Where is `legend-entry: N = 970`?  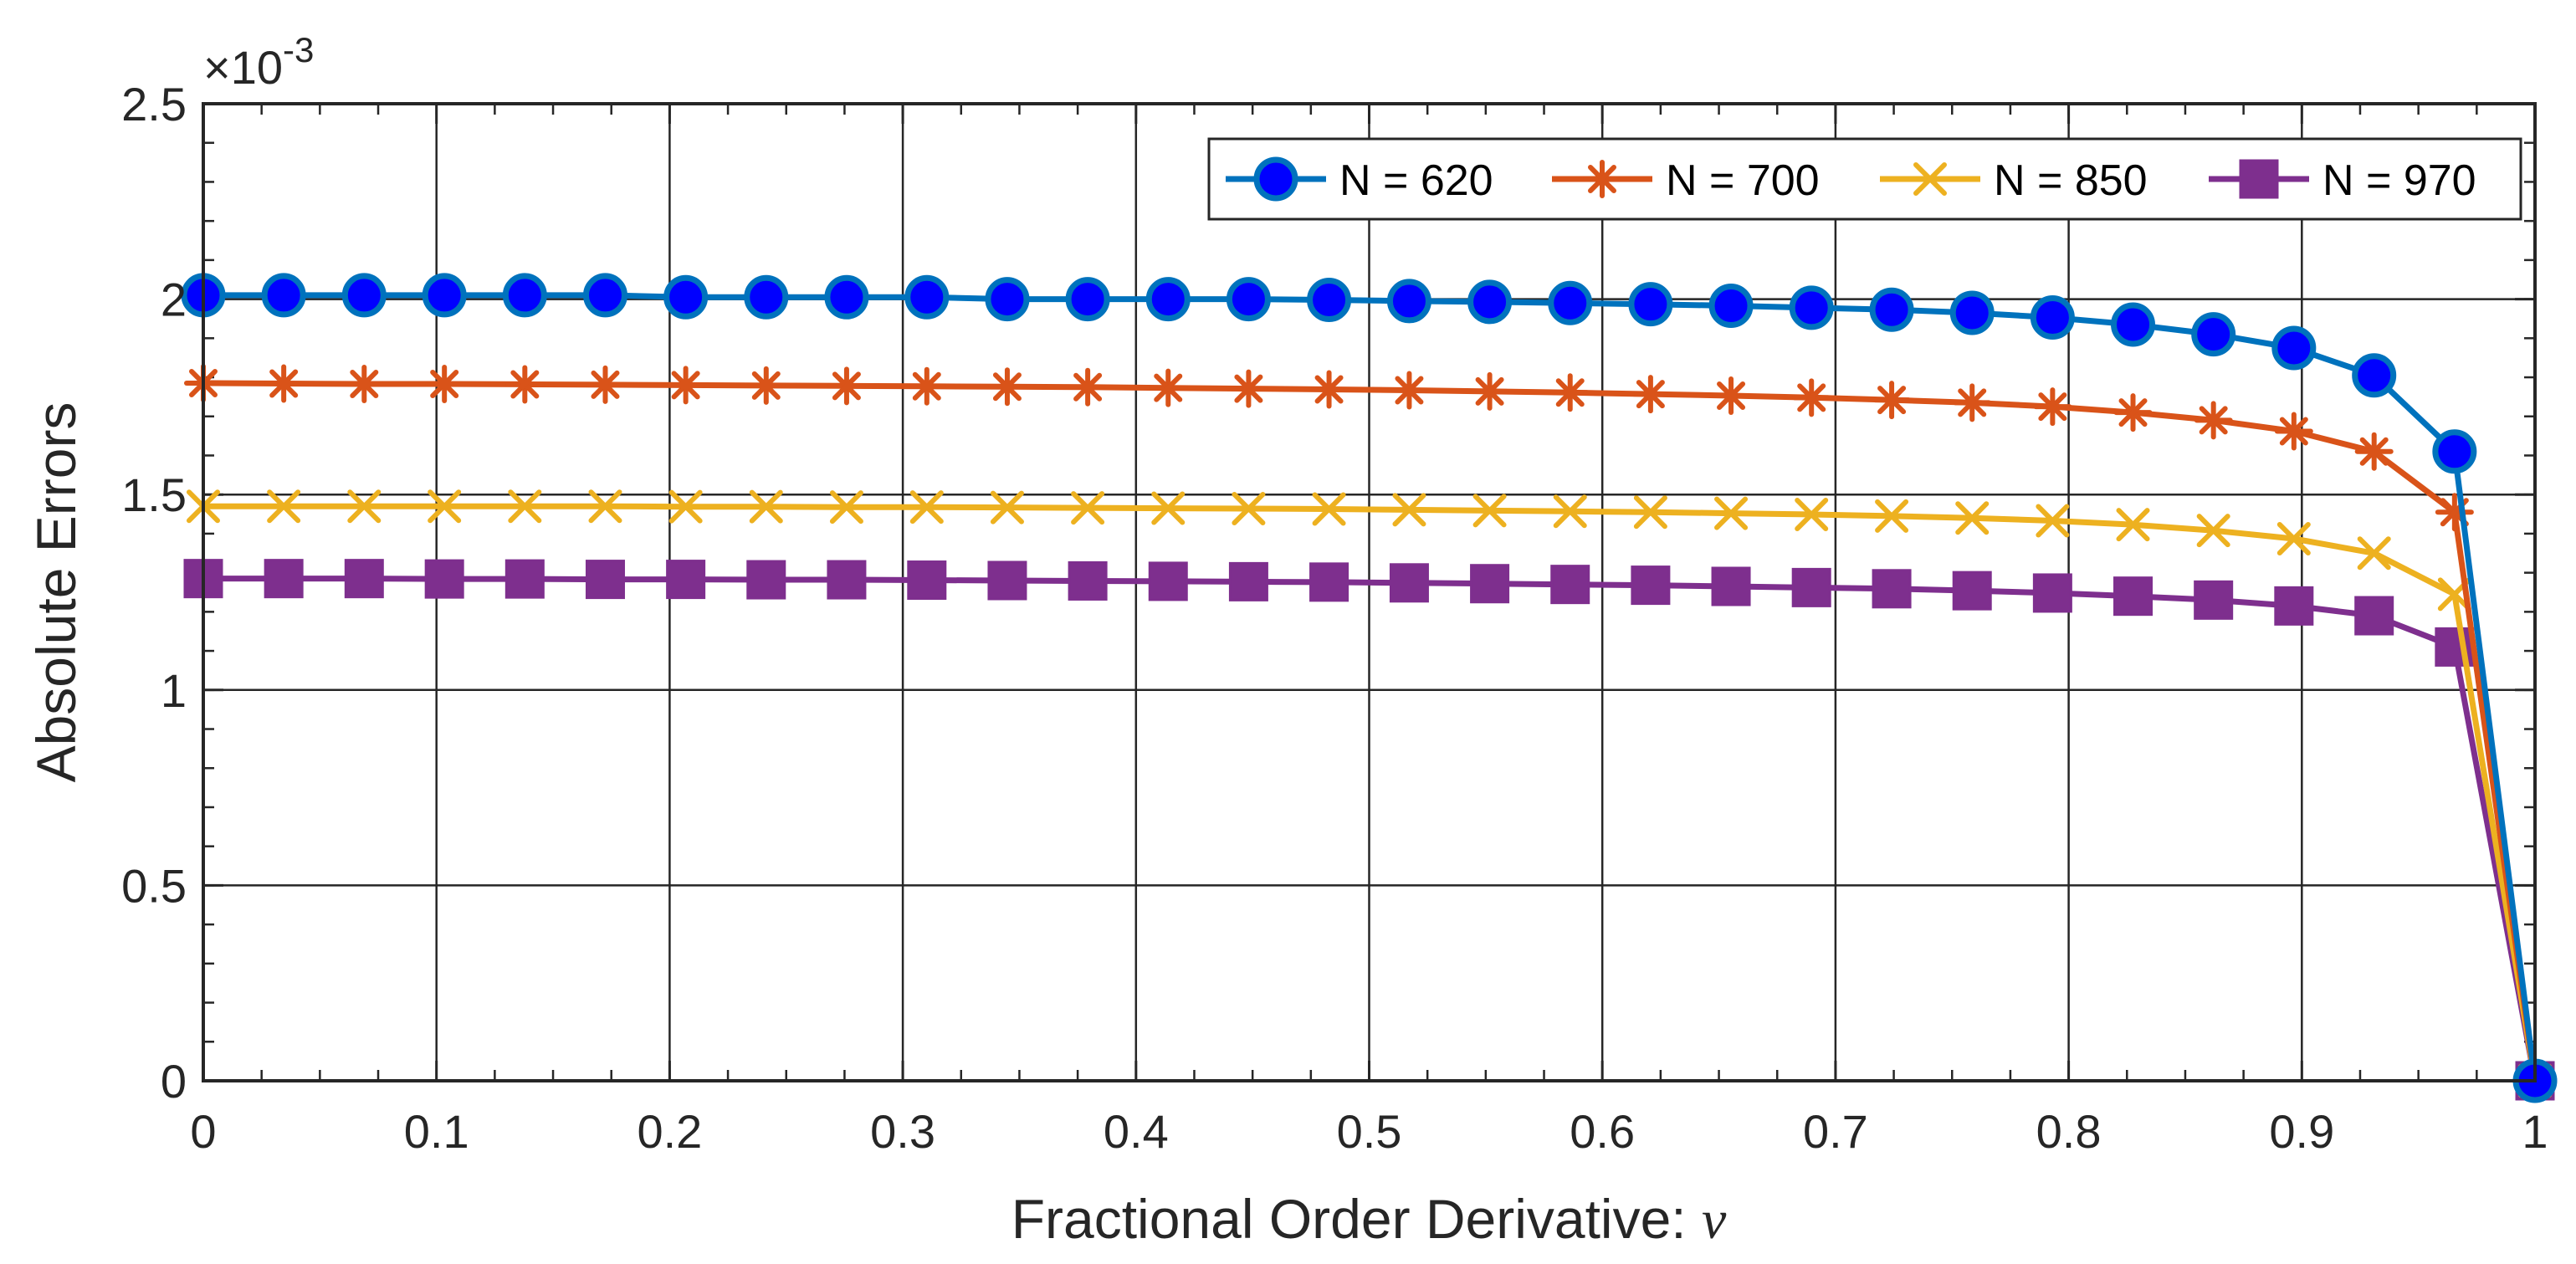
legend-entry: N = 970 is located at coordinates (2342, 181).